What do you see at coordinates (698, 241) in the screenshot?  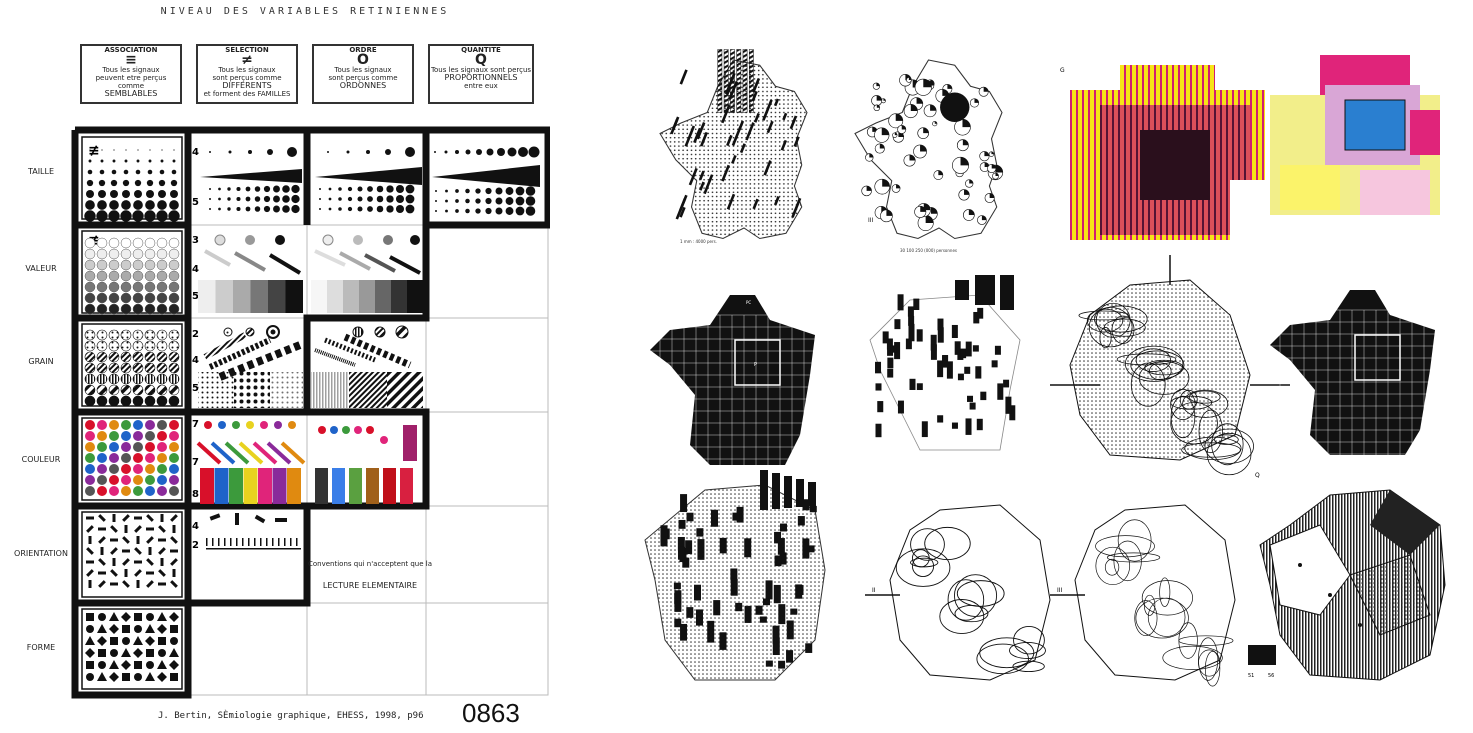 I see `map-scale-label: 1 mm : 4000 pers.` at bounding box center [698, 241].